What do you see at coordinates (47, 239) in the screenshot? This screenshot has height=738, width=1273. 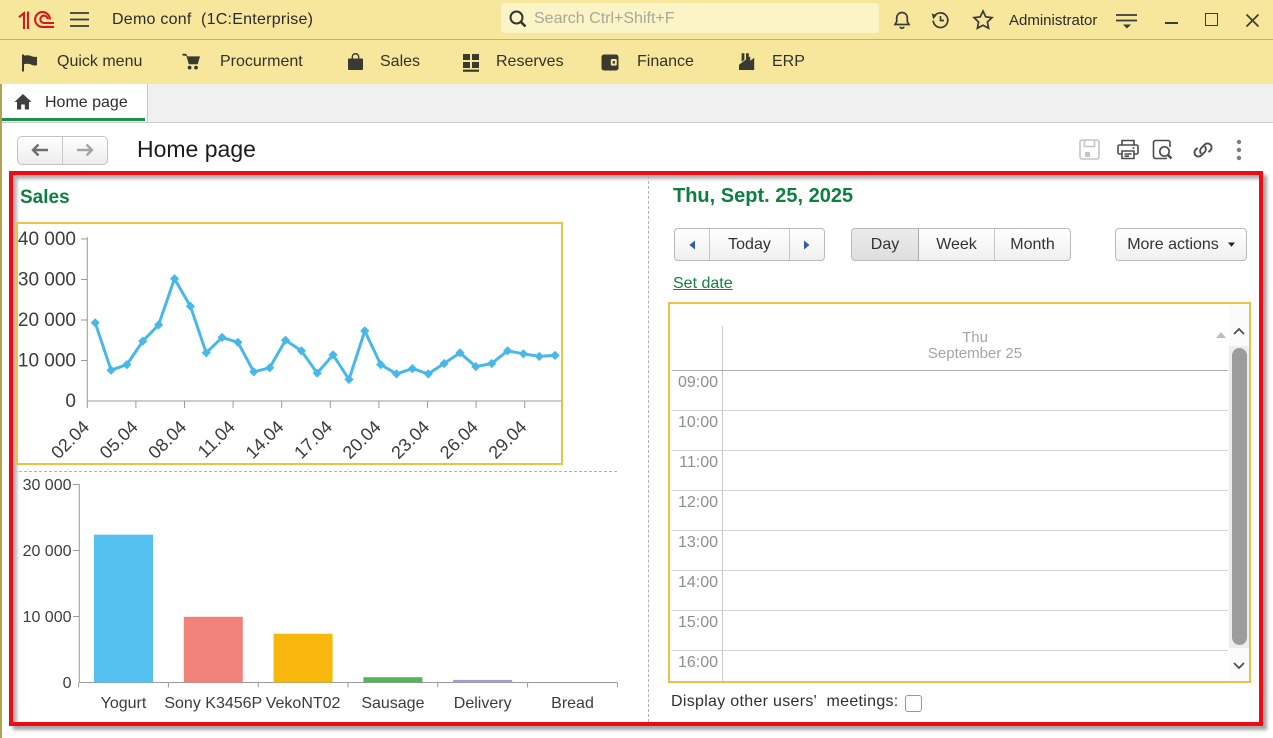 I see `svg-text: 40 000` at bounding box center [47, 239].